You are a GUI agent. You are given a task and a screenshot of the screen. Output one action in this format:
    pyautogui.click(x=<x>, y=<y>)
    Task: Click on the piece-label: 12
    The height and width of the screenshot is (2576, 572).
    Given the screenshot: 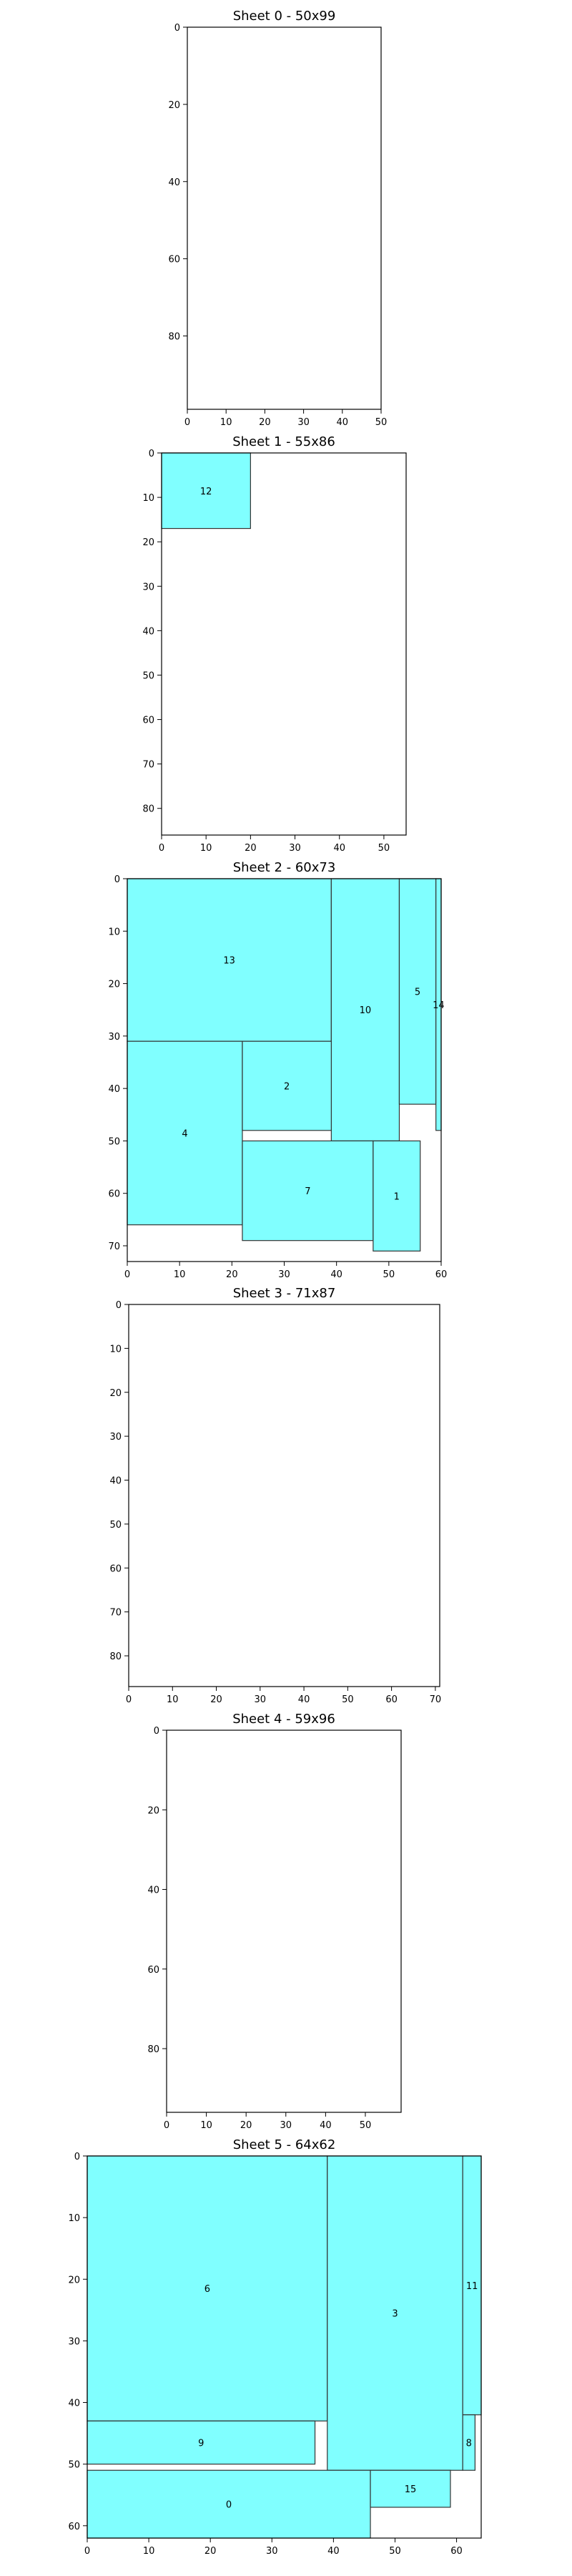 What is the action you would take?
    pyautogui.click(x=206, y=492)
    